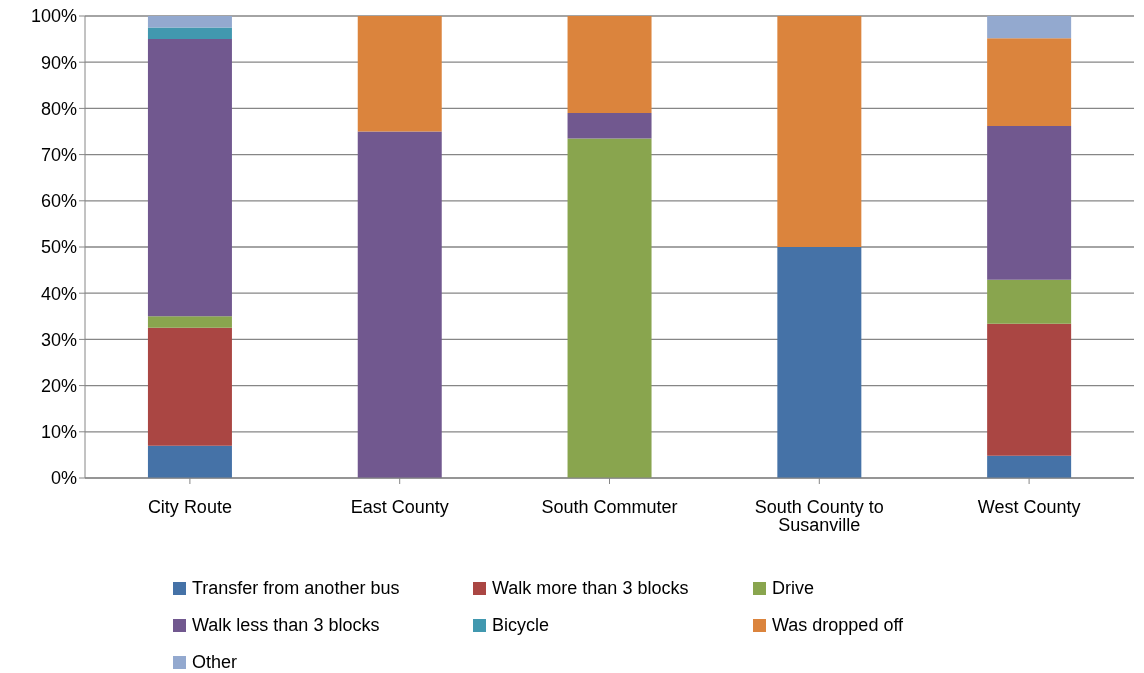  Describe the element at coordinates (215, 662) in the screenshot. I see `legend-label: Other` at that location.